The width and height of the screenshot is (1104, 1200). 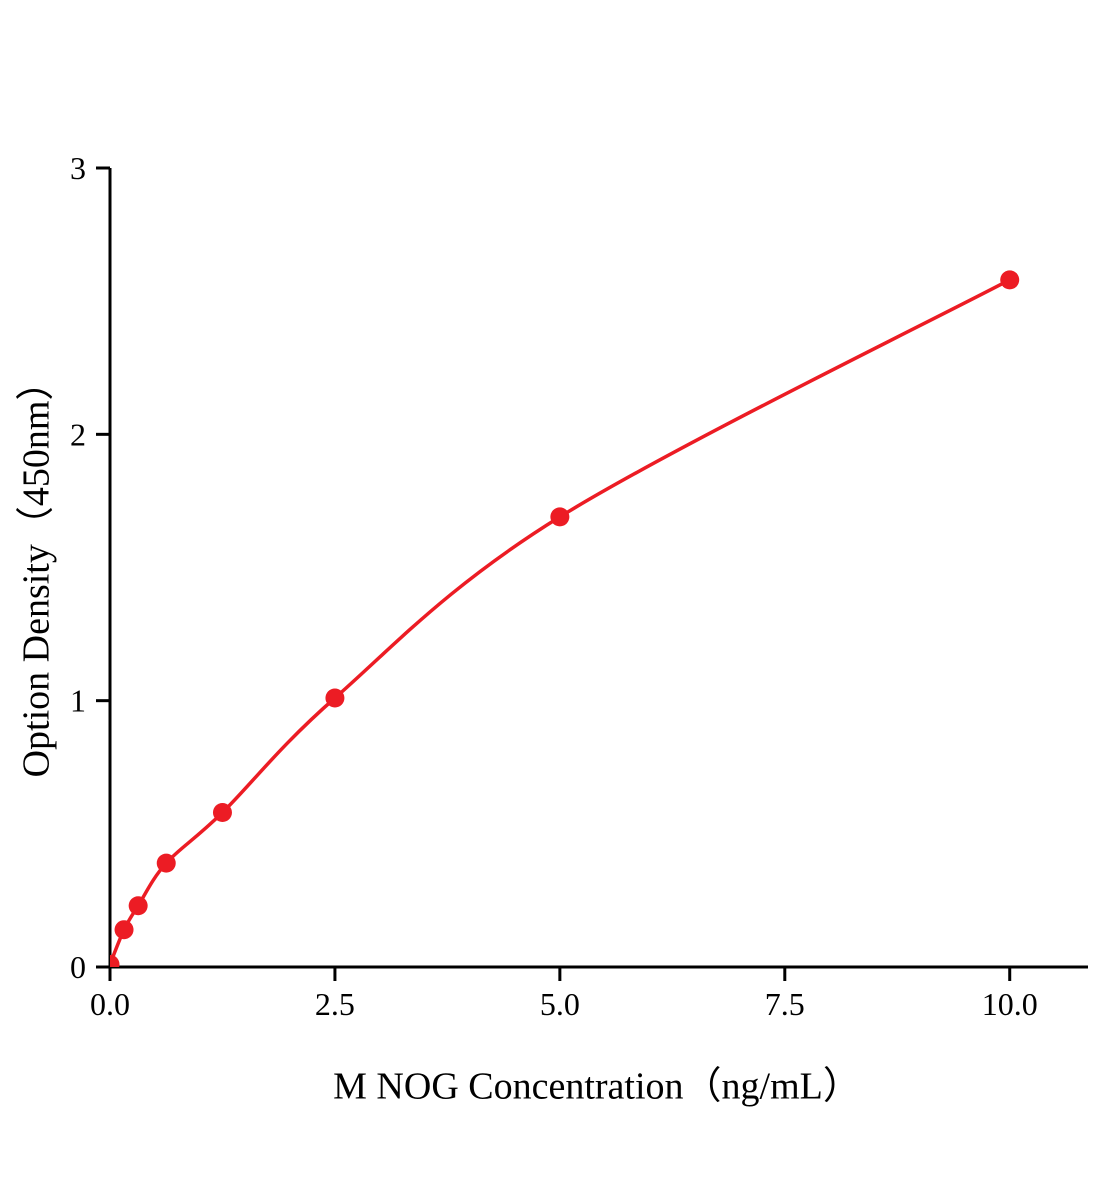 What do you see at coordinates (78, 168) in the screenshot?
I see `y-tick-label: 3` at bounding box center [78, 168].